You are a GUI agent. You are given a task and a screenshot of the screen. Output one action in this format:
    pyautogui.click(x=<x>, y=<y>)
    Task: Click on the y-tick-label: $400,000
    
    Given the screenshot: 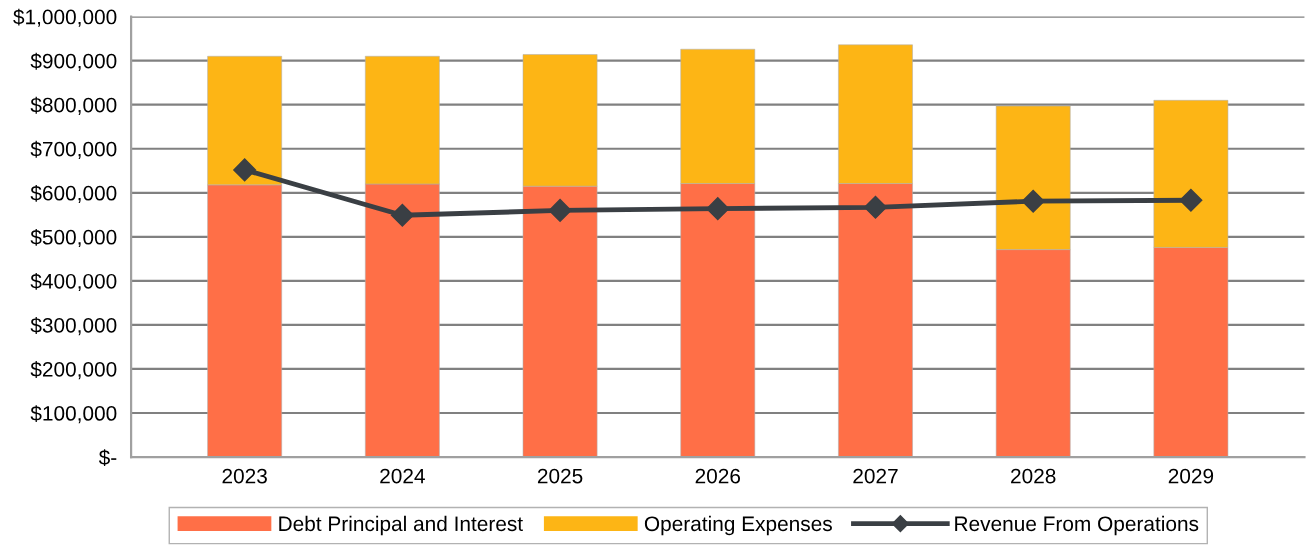 What is the action you would take?
    pyautogui.click(x=73, y=282)
    